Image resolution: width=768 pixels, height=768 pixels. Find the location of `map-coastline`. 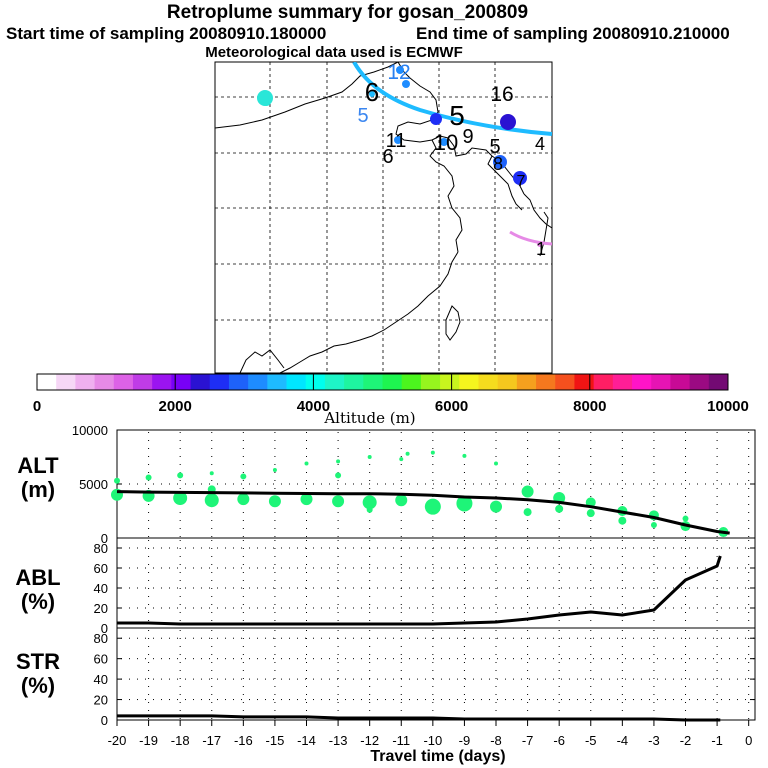

map-coastline is located at coordinates (446, 196).